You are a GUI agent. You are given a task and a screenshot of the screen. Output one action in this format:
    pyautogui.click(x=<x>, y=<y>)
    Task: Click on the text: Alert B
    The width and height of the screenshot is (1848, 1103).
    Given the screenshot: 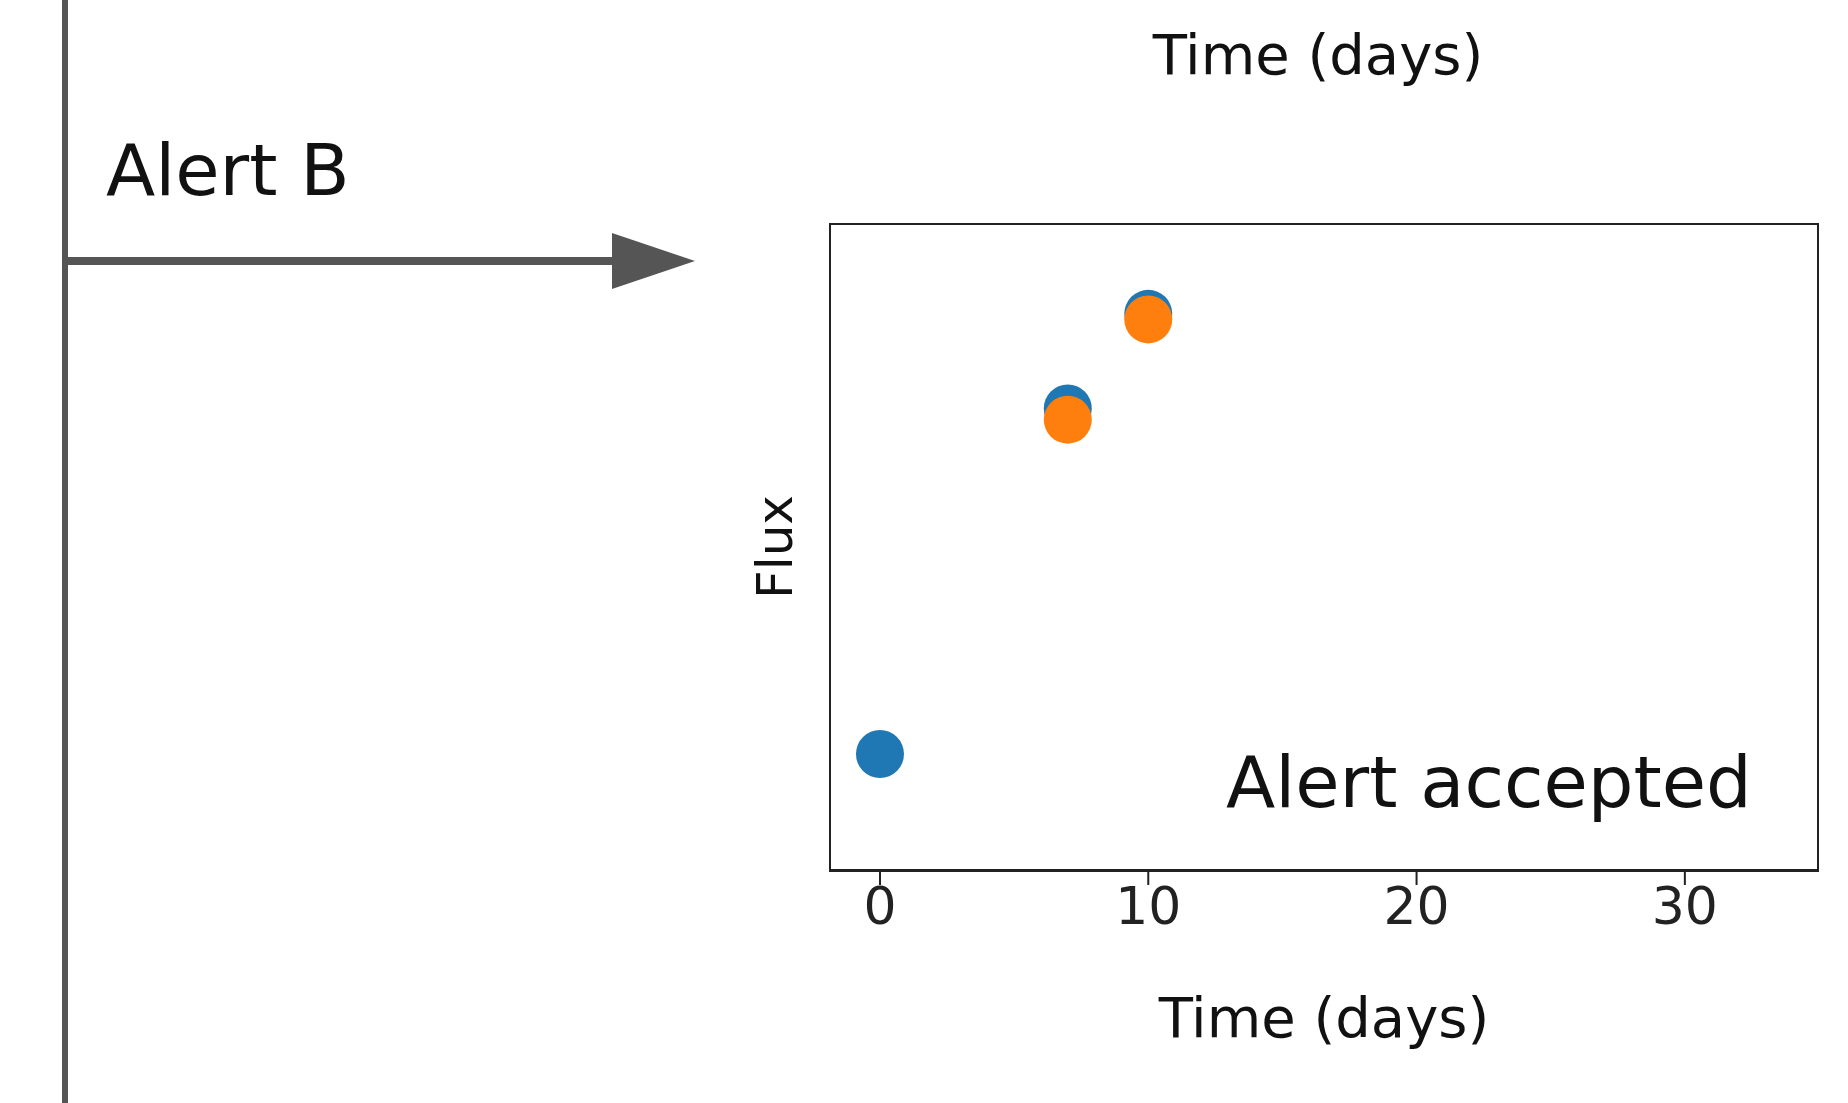 What is the action you would take?
    pyautogui.click(x=228, y=170)
    